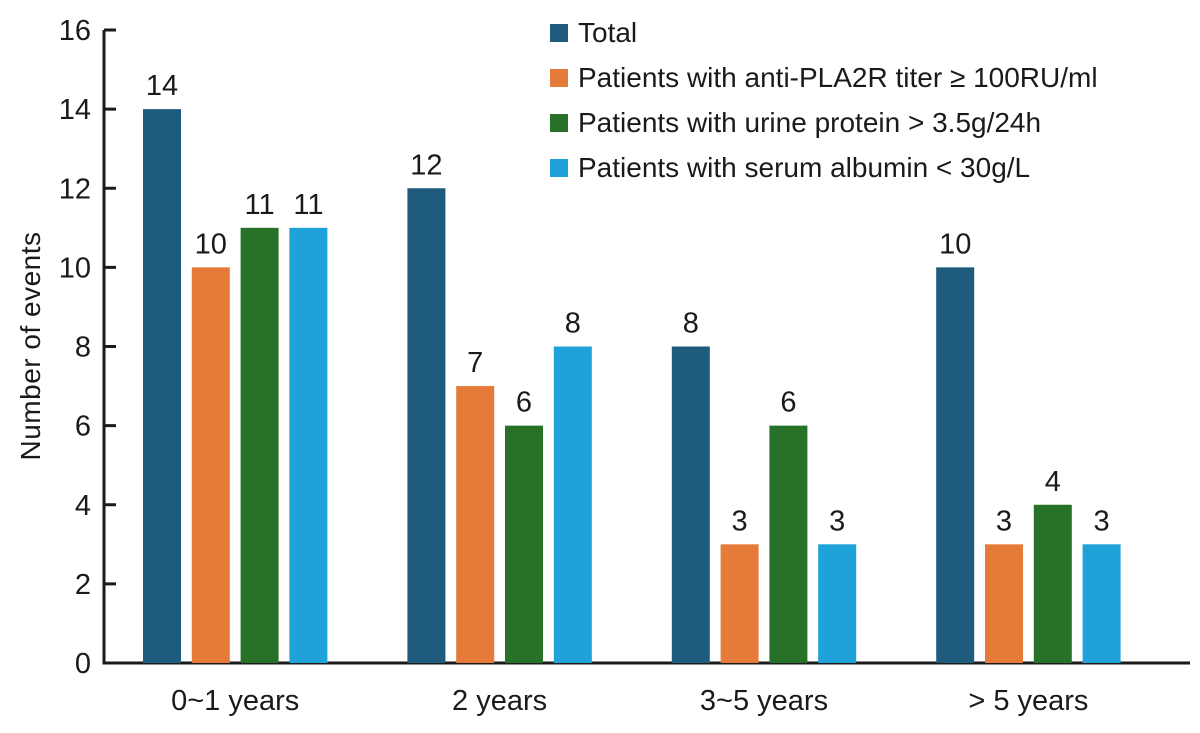  Describe the element at coordinates (162, 86) in the screenshot. I see `bar-value-label: 14` at that location.